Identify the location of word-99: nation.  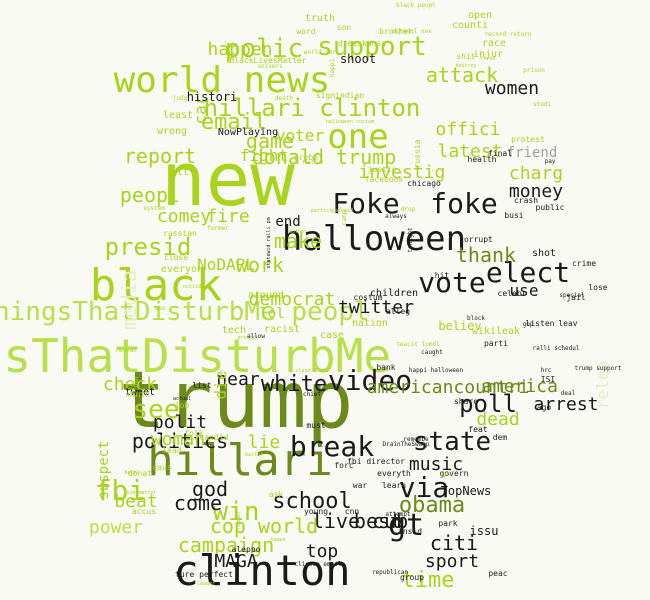
(370, 323).